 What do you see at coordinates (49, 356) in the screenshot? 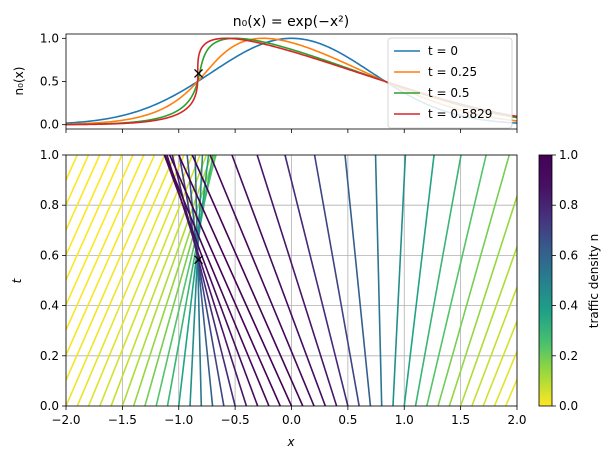
I see `ytick-label: 0.2` at bounding box center [49, 356].